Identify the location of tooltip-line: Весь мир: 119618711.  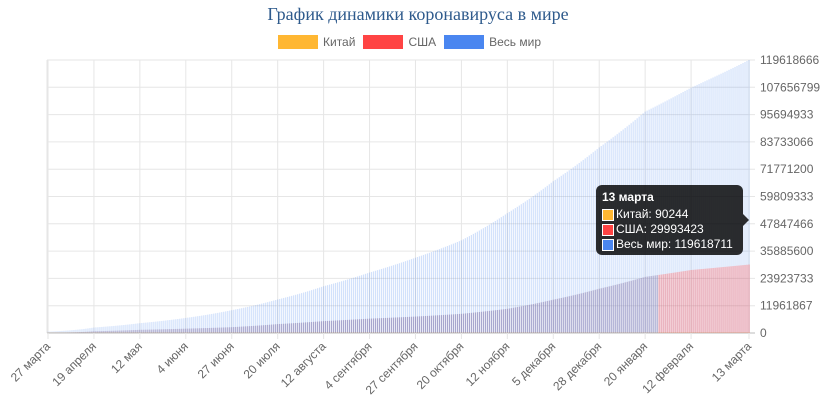
(674, 244).